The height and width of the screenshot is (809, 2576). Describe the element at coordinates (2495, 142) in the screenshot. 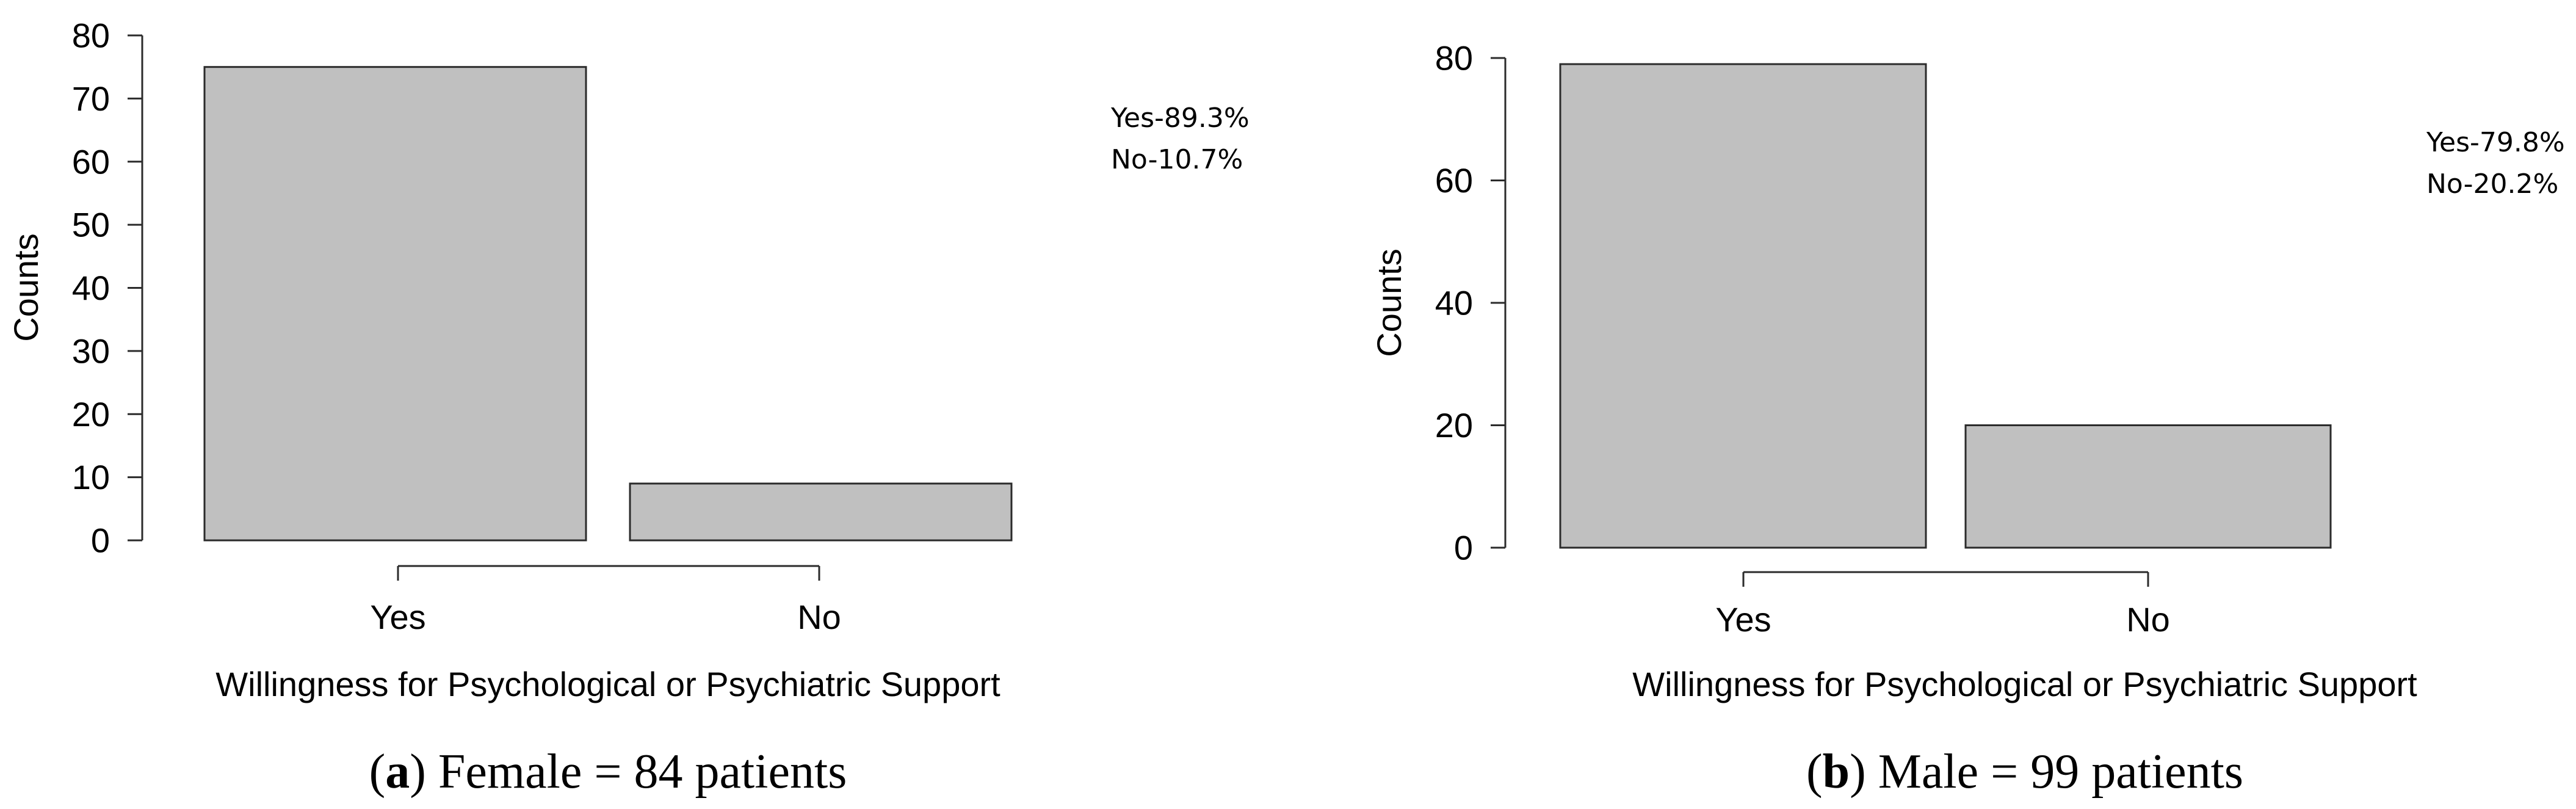

I see `percentage-annotation: Yes-79.8%` at that location.